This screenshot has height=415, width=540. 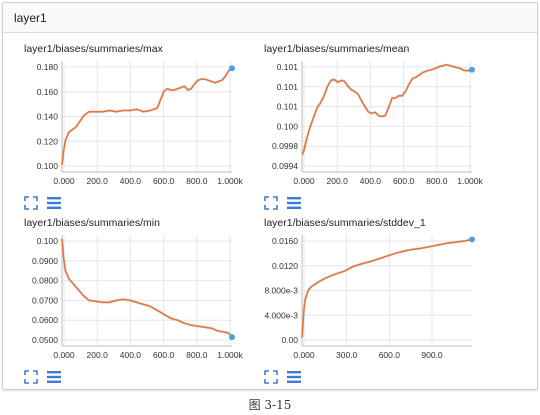 I want to click on y-tick-label: 0.140, so click(x=48, y=117).